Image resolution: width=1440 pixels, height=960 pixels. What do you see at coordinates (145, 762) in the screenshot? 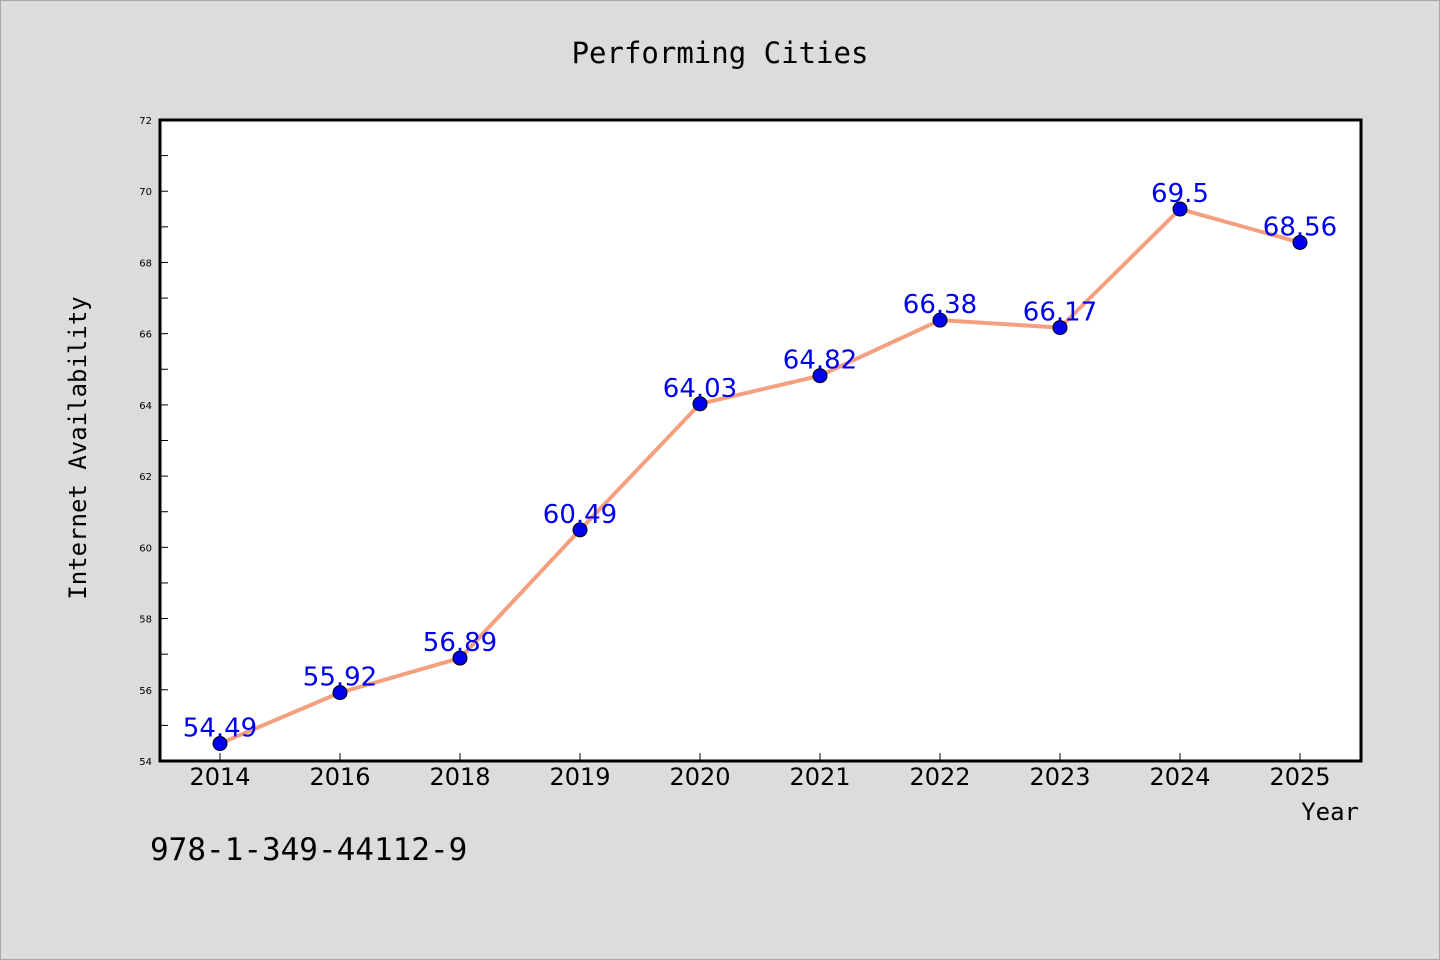
I see `y-tick-label: 54` at bounding box center [145, 762].